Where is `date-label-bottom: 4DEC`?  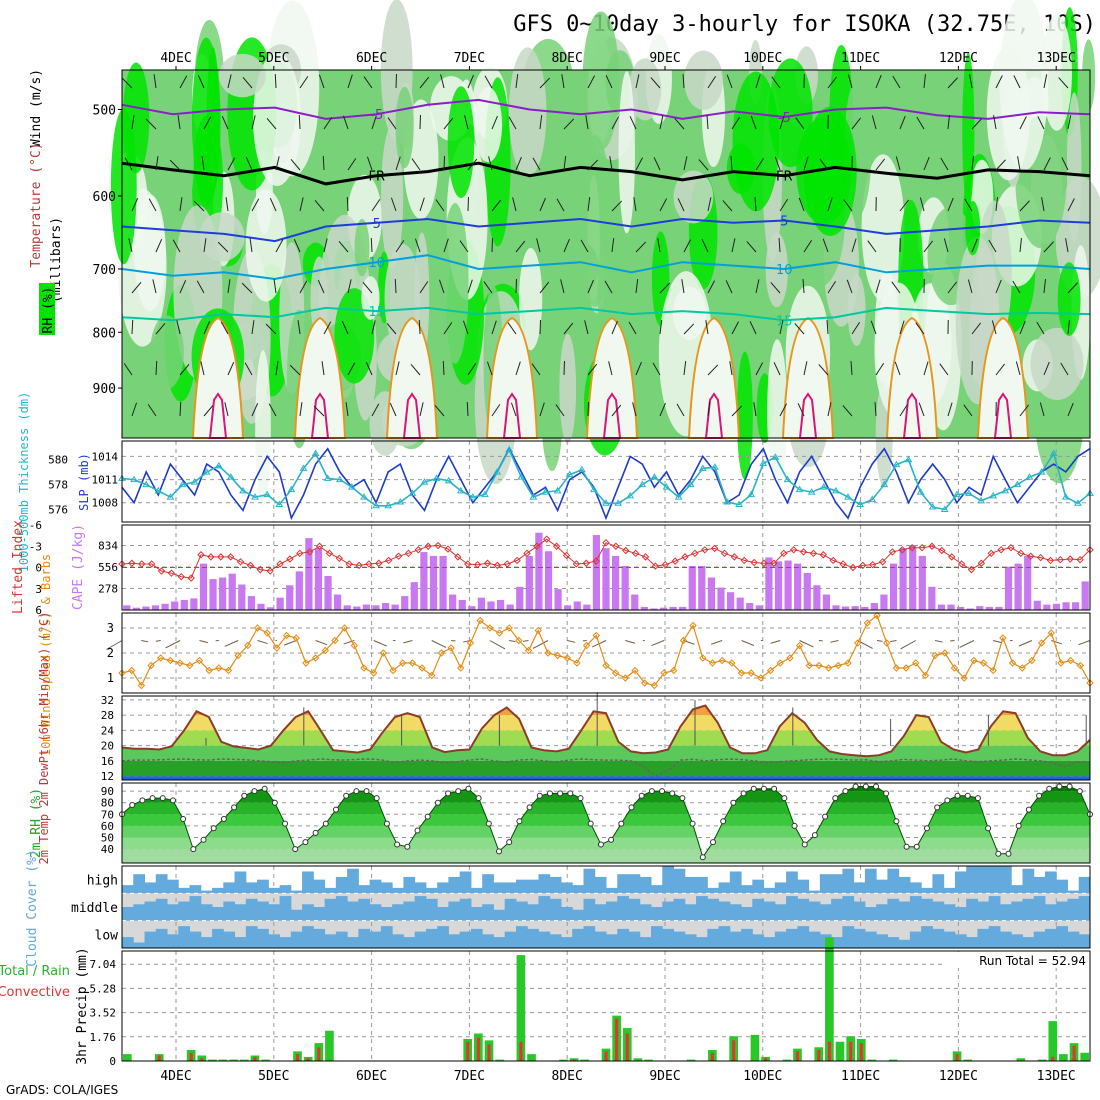
date-label-bottom: 4DEC is located at coordinates (175, 1076).